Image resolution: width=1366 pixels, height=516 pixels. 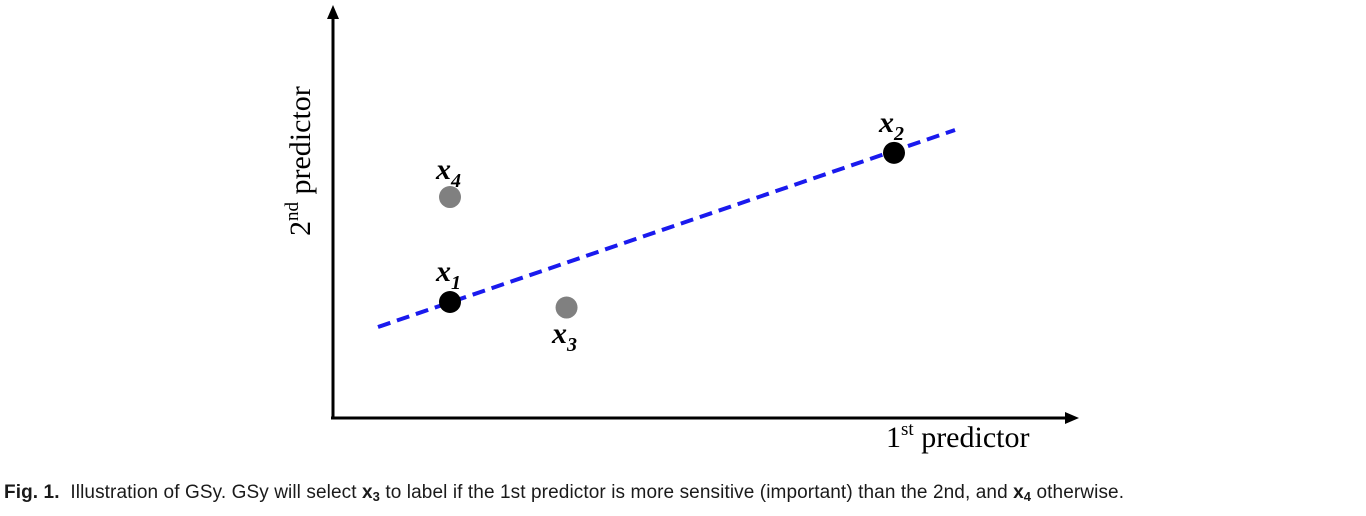 What do you see at coordinates (333, 12) in the screenshot?
I see `y-axis-arrowhead` at bounding box center [333, 12].